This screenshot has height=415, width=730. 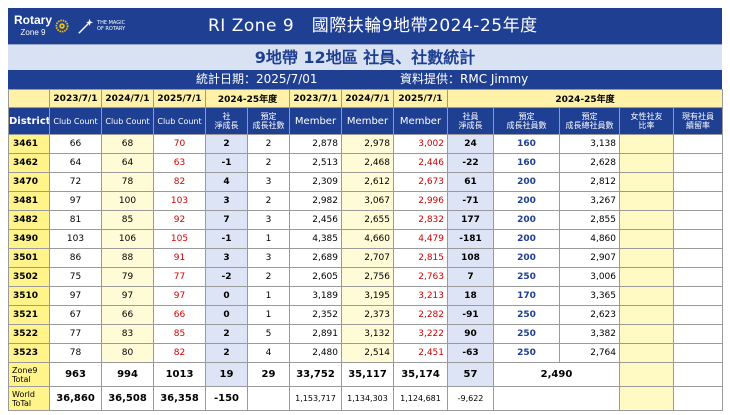 What do you see at coordinates (420, 296) in the screenshot?
I see `member-cell: 3,213` at bounding box center [420, 296].